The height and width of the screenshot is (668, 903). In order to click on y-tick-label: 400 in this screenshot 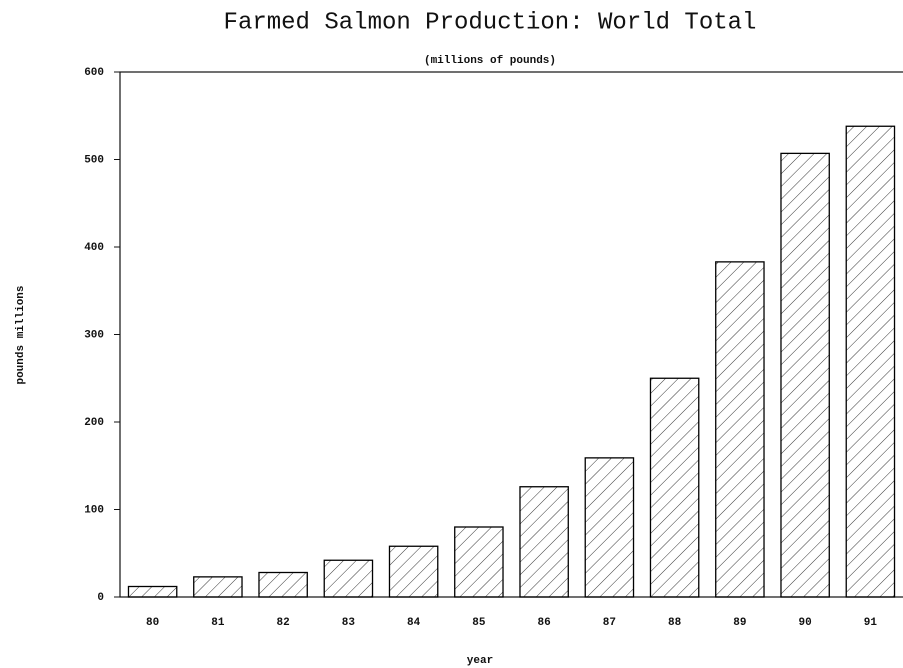, I will do `click(94, 248)`.